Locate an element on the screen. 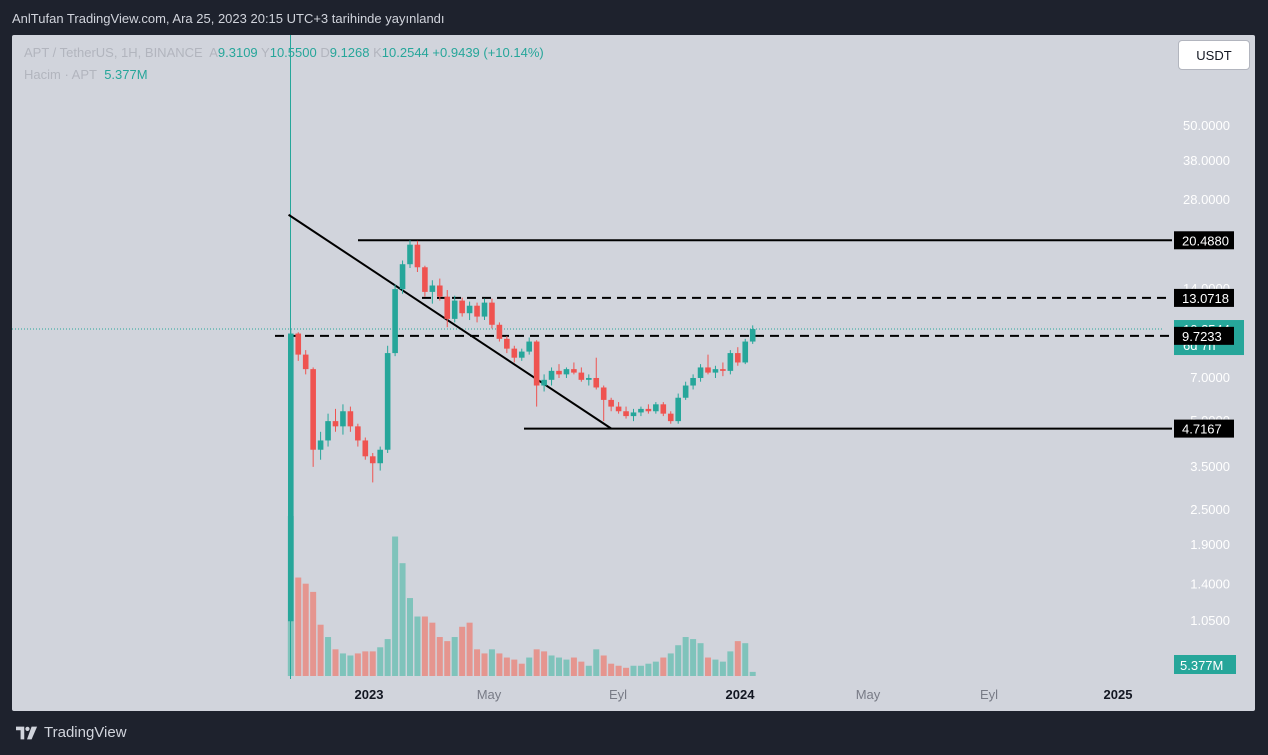 Image resolution: width=1268 pixels, height=755 pixels. price-tick-label: 1.9000 is located at coordinates (1210, 544).